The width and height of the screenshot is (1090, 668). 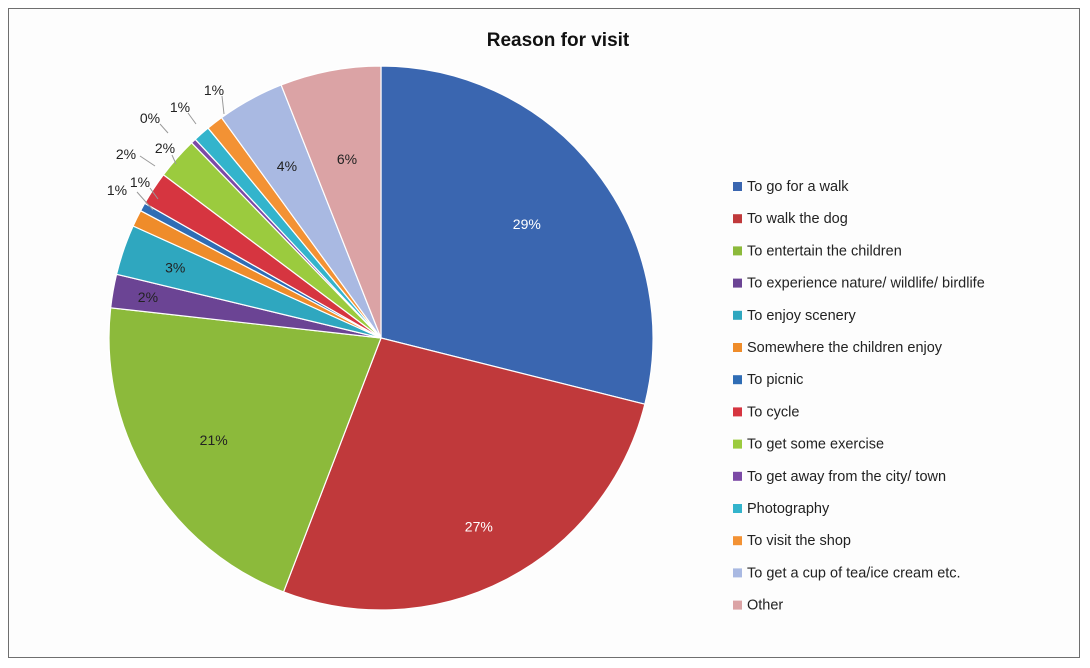 What do you see at coordinates (846, 477) in the screenshot?
I see `legend-label-10: To get away from the city/ town` at bounding box center [846, 477].